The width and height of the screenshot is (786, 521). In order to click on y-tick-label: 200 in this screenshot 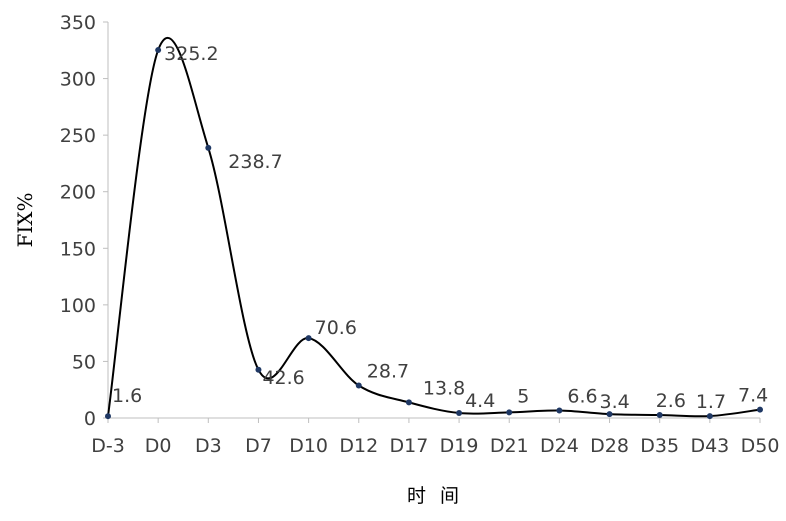, I will do `click(78, 193)`.